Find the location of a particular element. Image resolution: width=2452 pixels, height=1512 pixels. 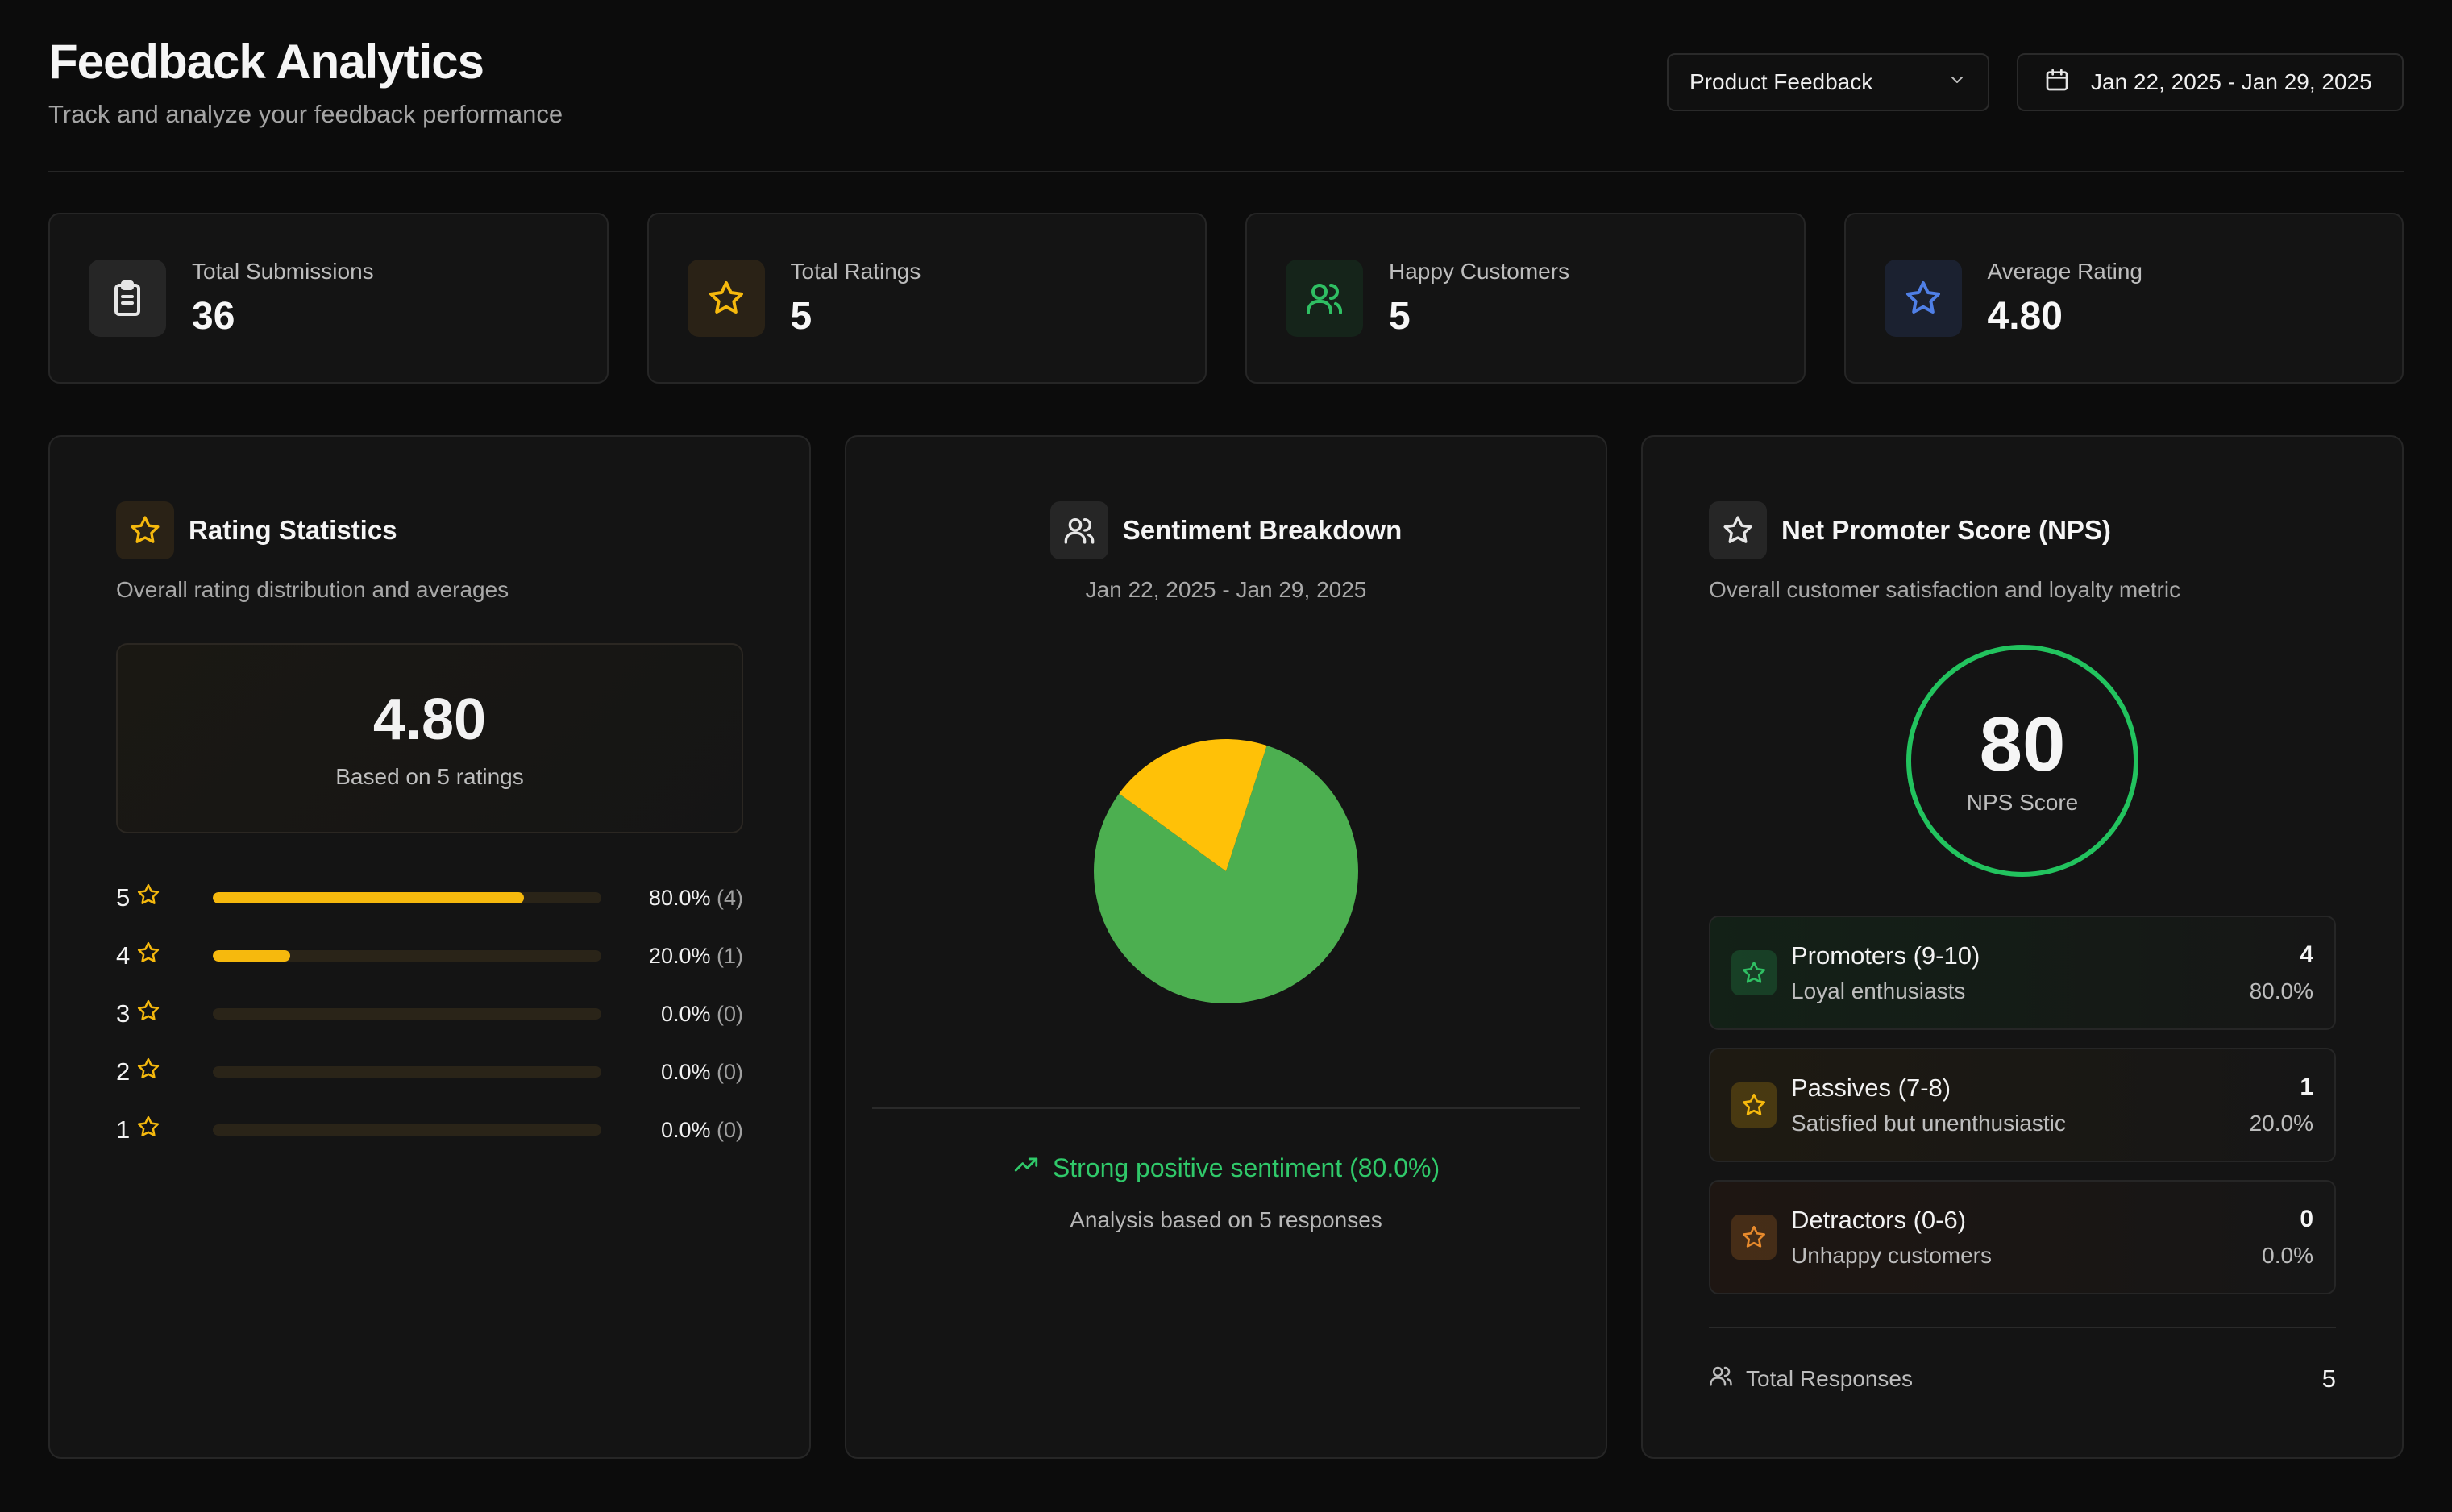

sentiment-summary: Strong positive sentiment (80.0%) is located at coordinates (1226, 1168).